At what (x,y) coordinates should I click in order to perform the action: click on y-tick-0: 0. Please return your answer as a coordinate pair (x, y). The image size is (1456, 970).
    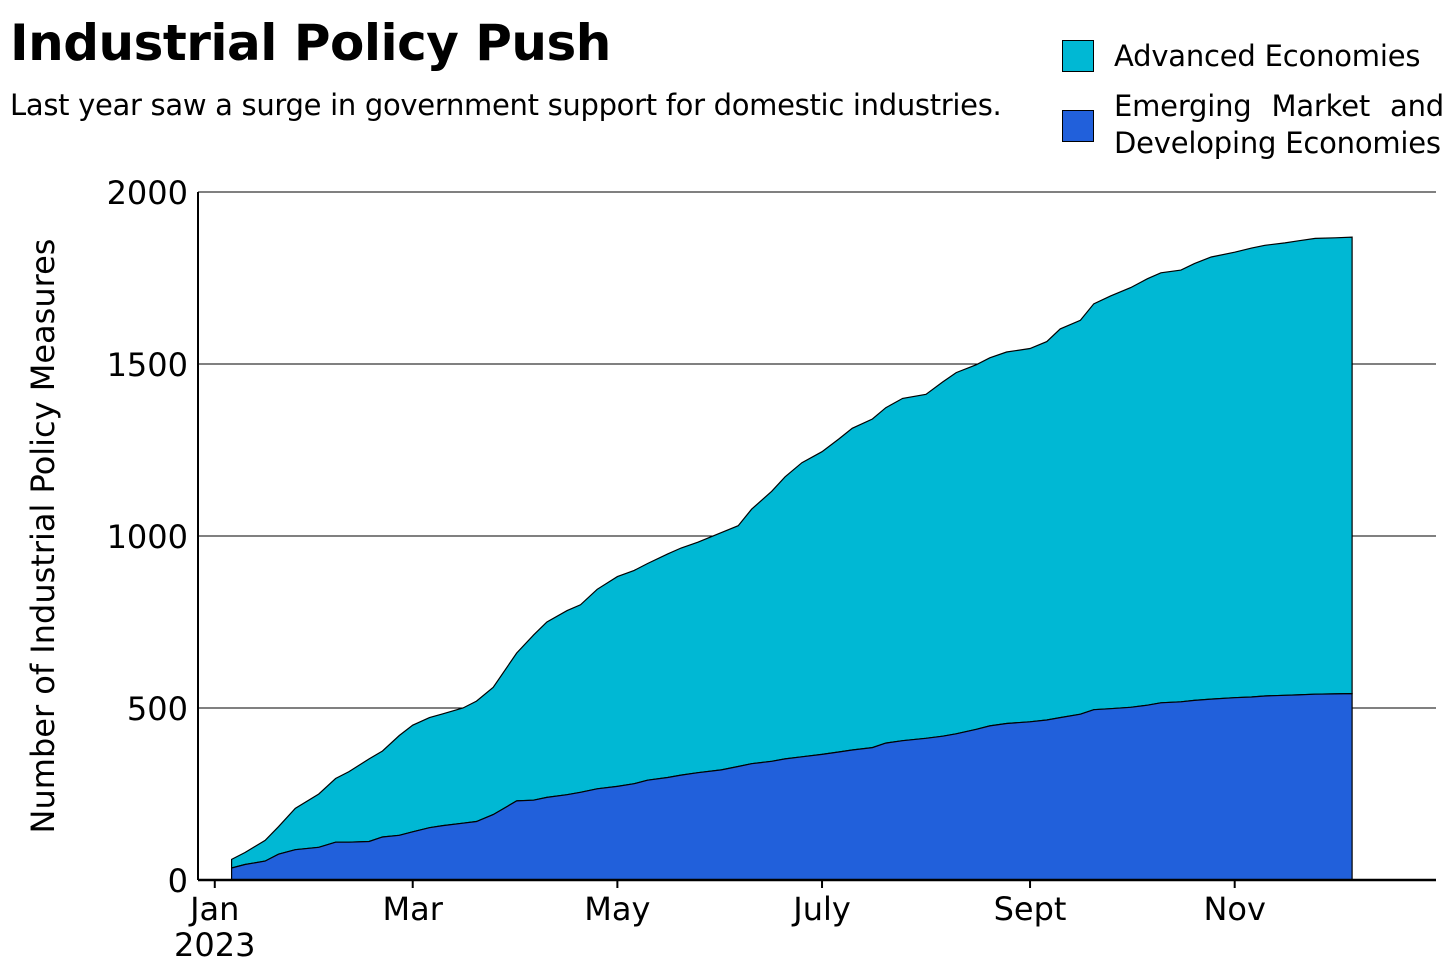
    Looking at the image, I should click on (178, 881).